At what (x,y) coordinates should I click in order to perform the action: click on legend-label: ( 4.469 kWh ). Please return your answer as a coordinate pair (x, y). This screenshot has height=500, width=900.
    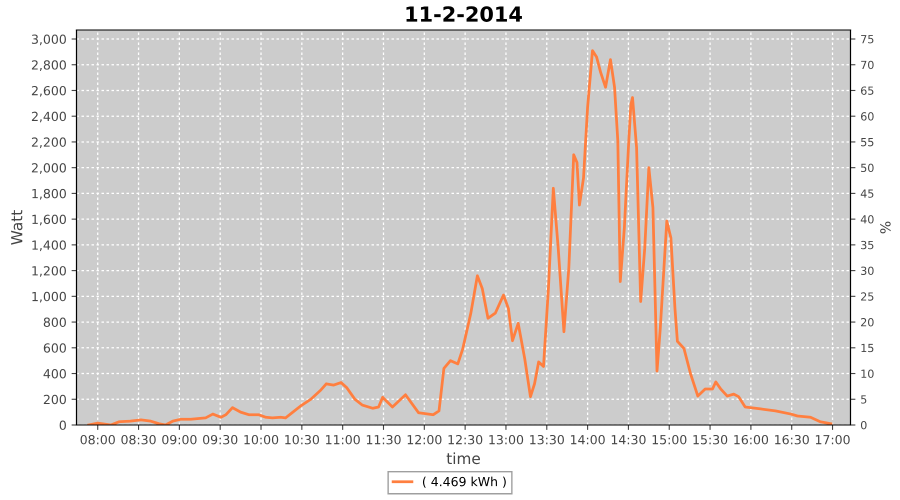
    Looking at the image, I should click on (464, 482).